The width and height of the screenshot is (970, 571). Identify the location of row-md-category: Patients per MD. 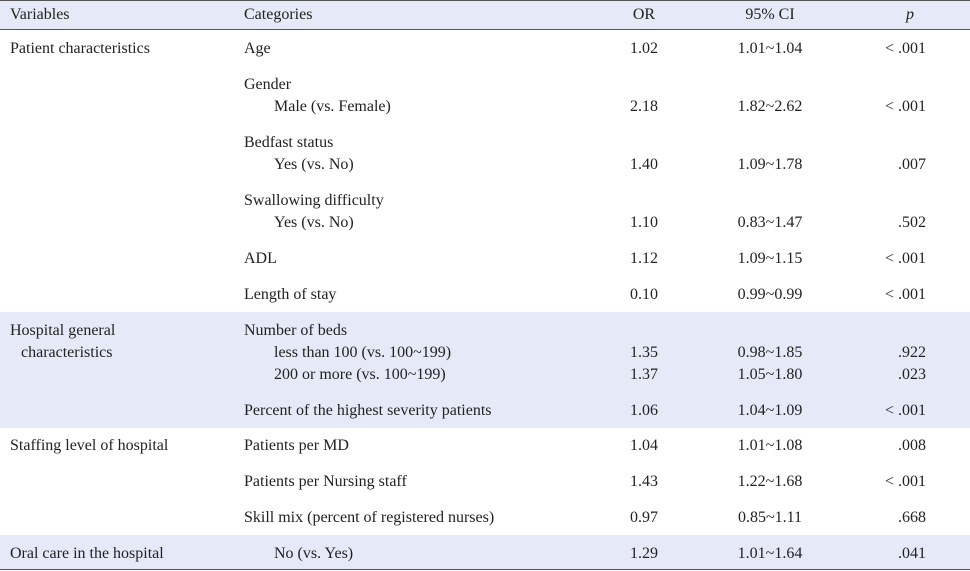
(296, 445).